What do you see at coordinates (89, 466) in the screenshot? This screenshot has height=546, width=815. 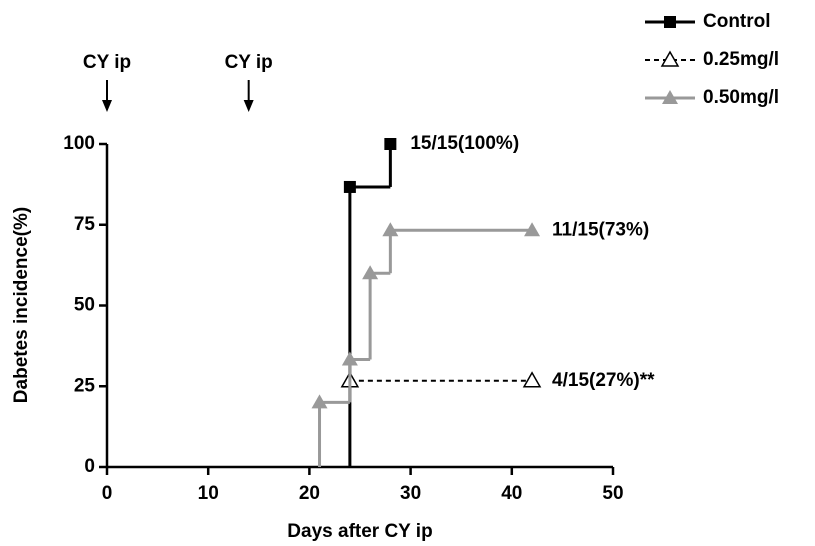 I see `y-tick-label: 0` at bounding box center [89, 466].